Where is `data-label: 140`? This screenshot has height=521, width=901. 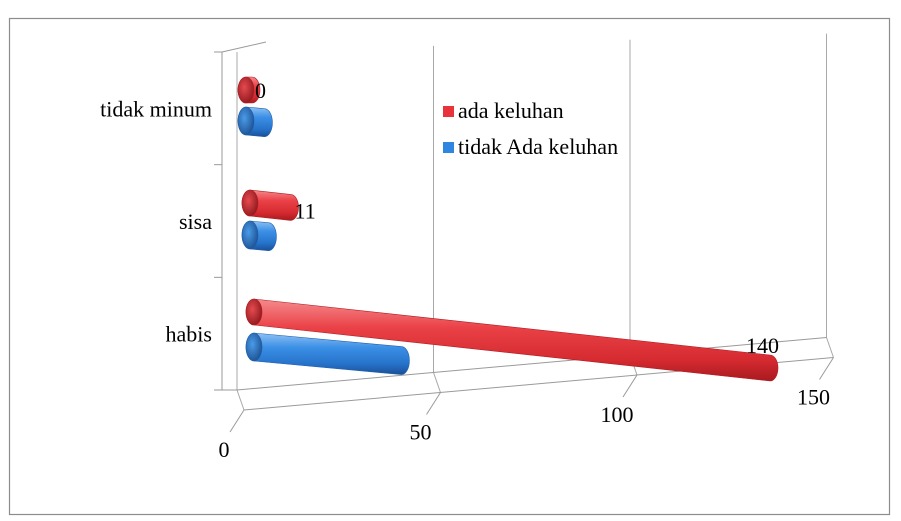 data-label: 140 is located at coordinates (762, 345).